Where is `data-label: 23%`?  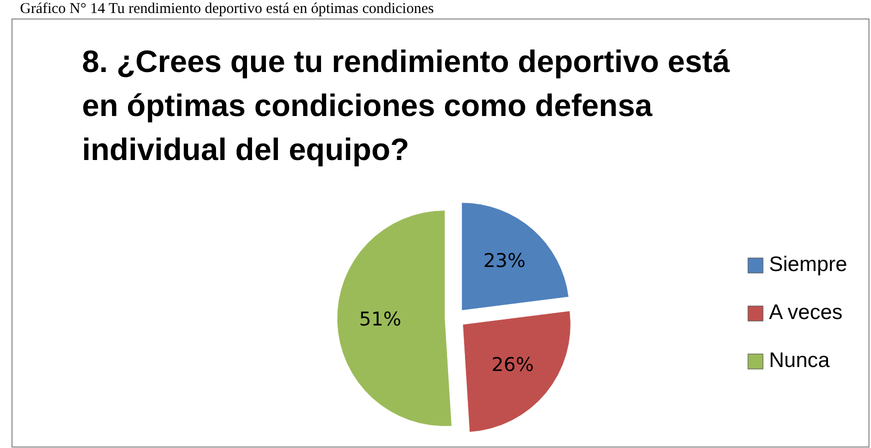
data-label: 23% is located at coordinates (504, 261).